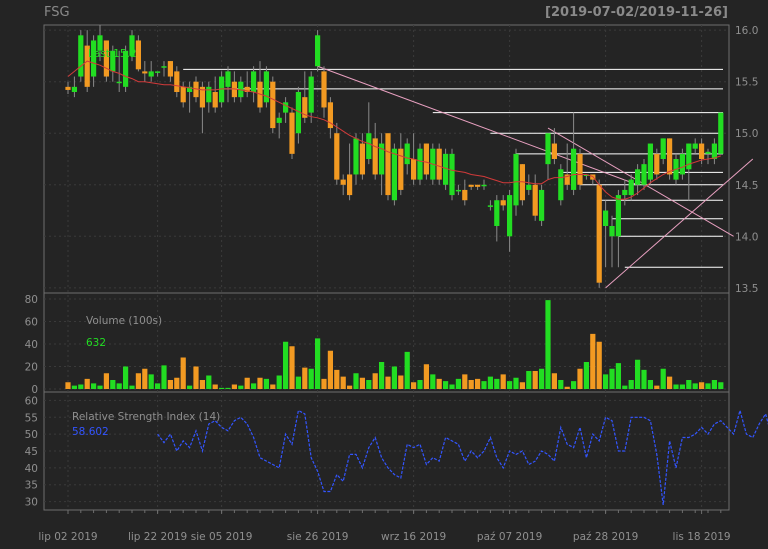 Image resolution: width=768 pixels, height=549 pixels. Describe the element at coordinates (477, 125) in the screenshot. I see `trend-line` at that location.